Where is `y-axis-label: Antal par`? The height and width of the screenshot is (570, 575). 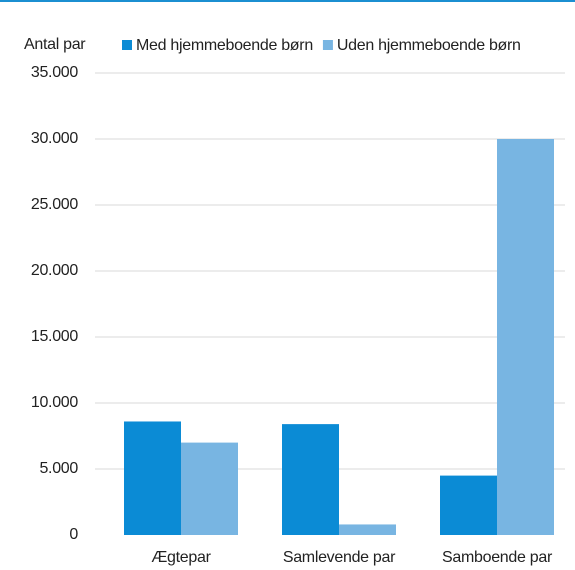 y-axis-label: Antal par is located at coordinates (55, 44).